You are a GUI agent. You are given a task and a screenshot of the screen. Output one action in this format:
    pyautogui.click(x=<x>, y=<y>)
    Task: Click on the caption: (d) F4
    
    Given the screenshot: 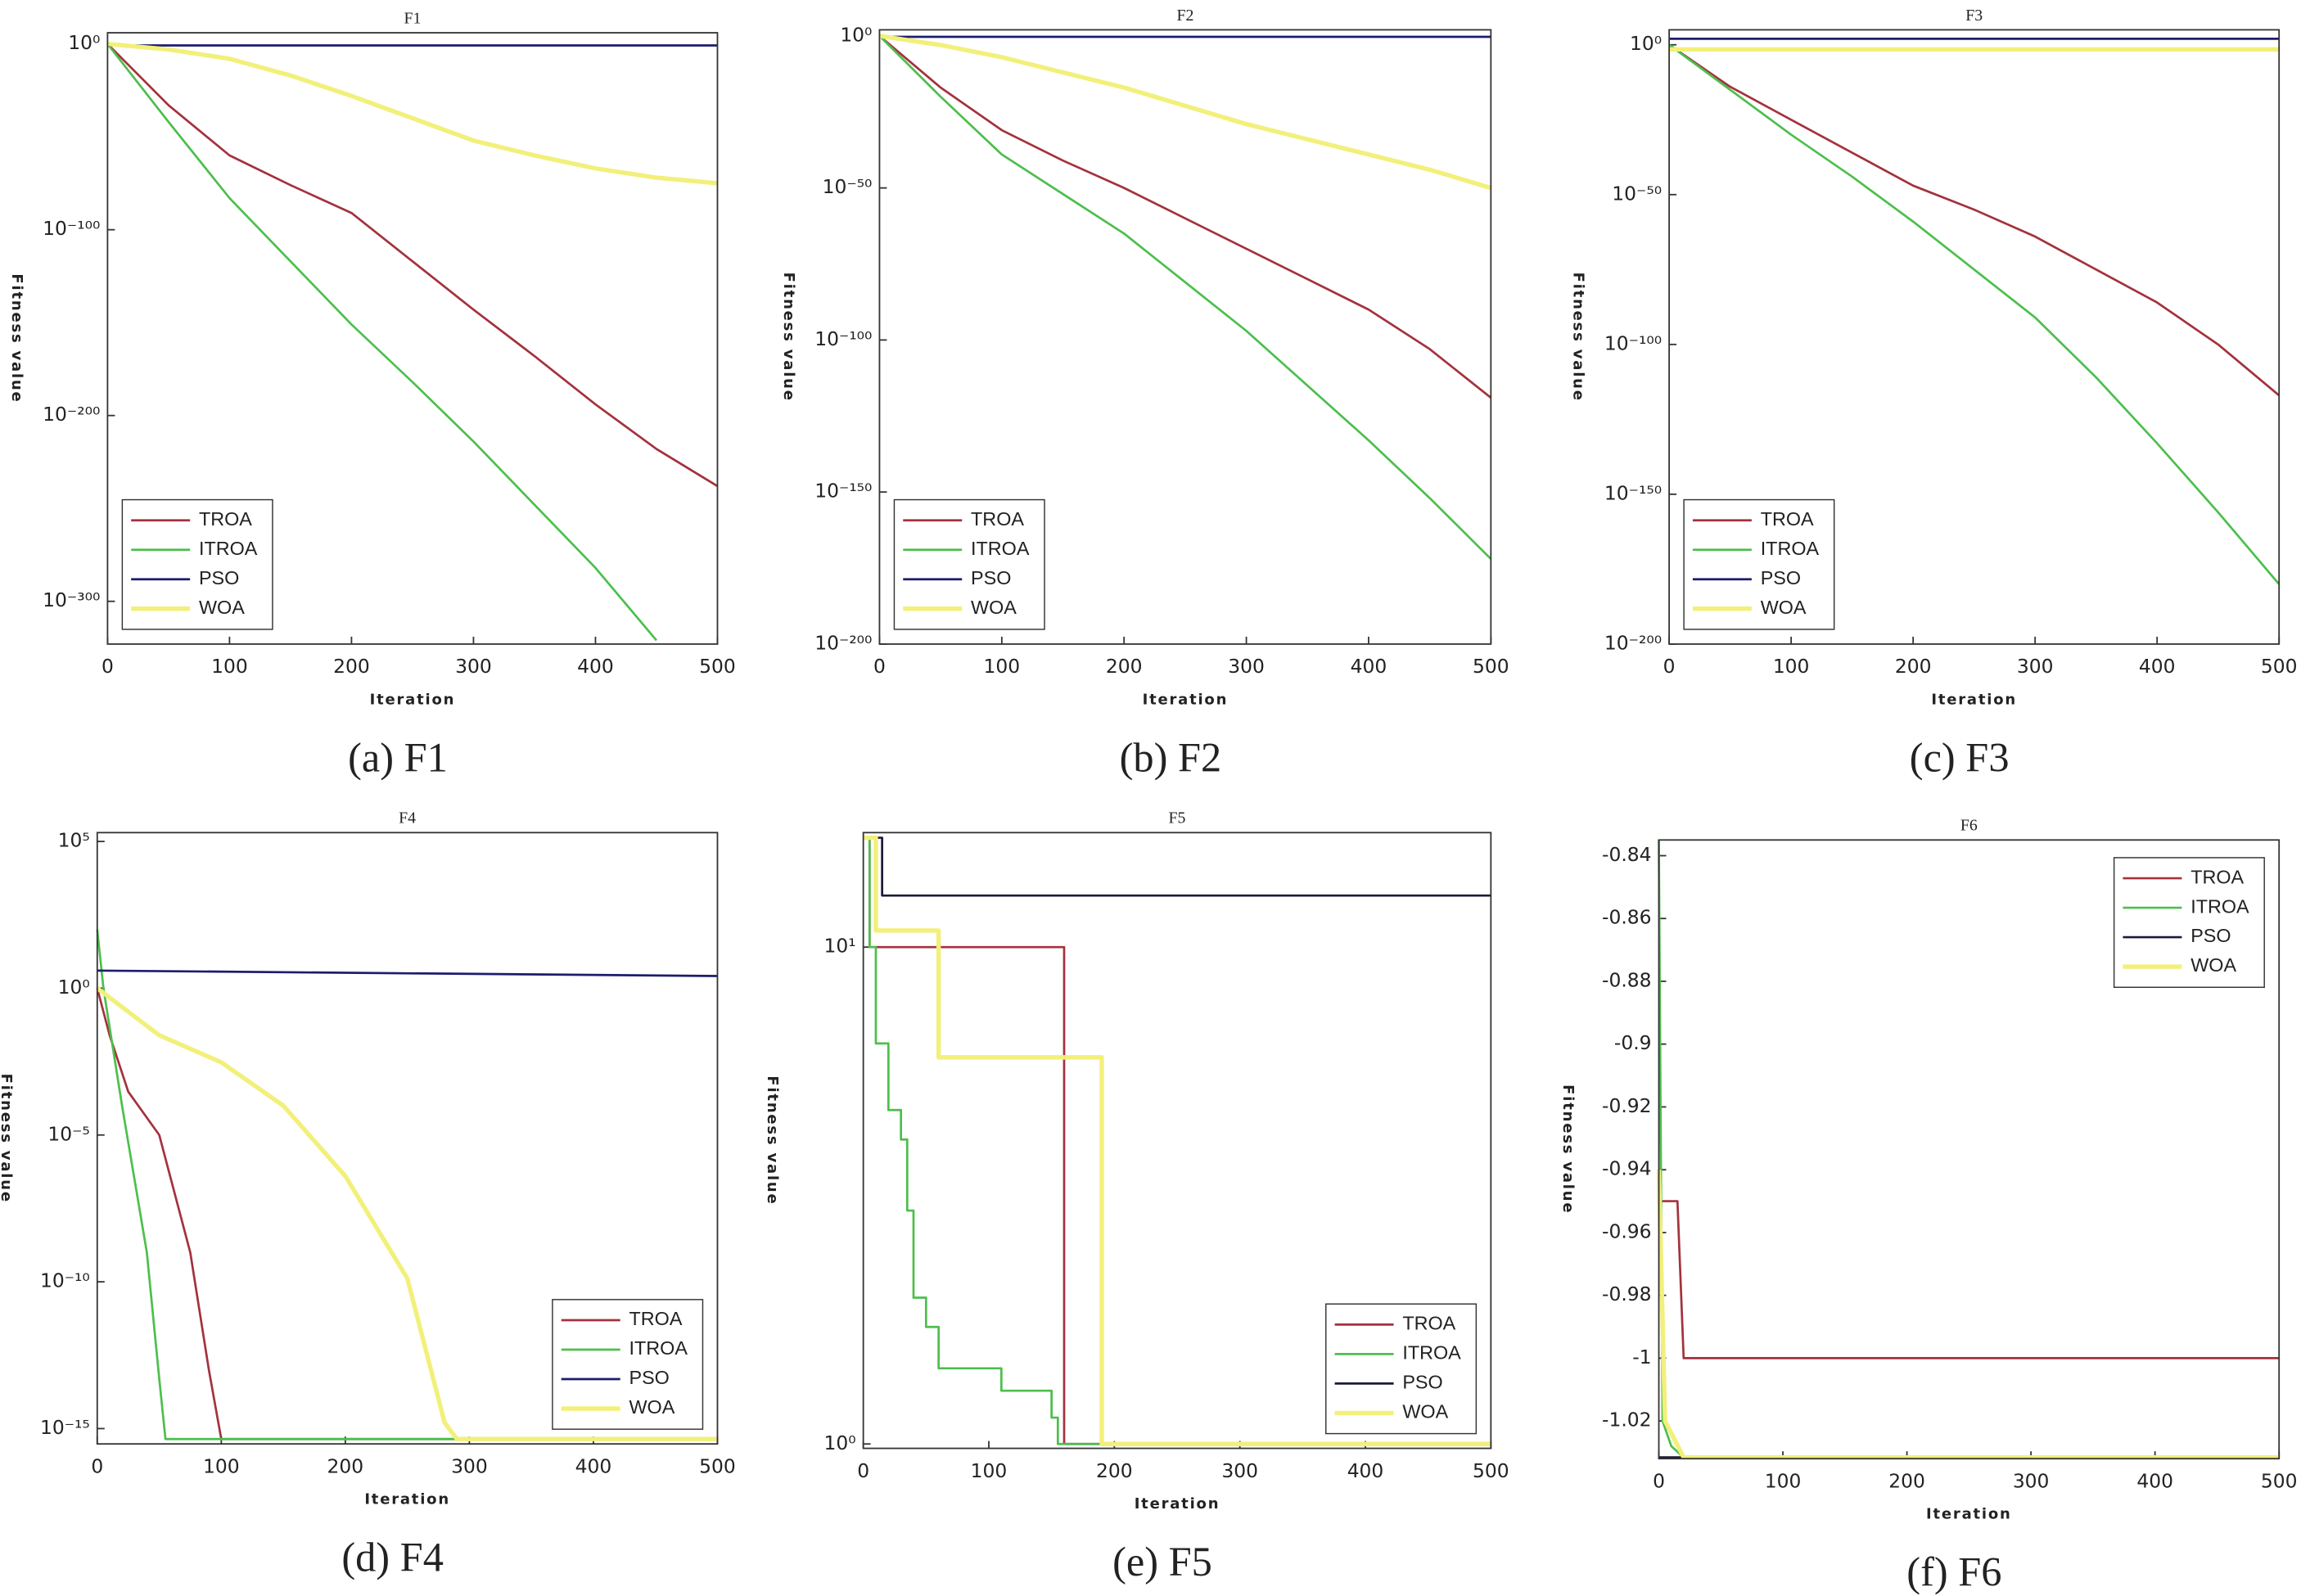 What is the action you would take?
    pyautogui.click(x=392, y=1557)
    